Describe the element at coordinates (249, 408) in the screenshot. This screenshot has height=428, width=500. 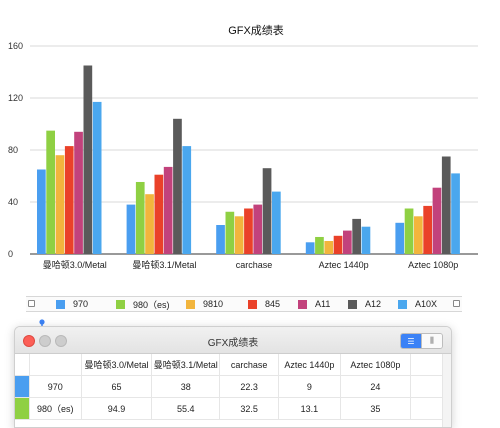
I see `table-cell: 32.5` at that location.